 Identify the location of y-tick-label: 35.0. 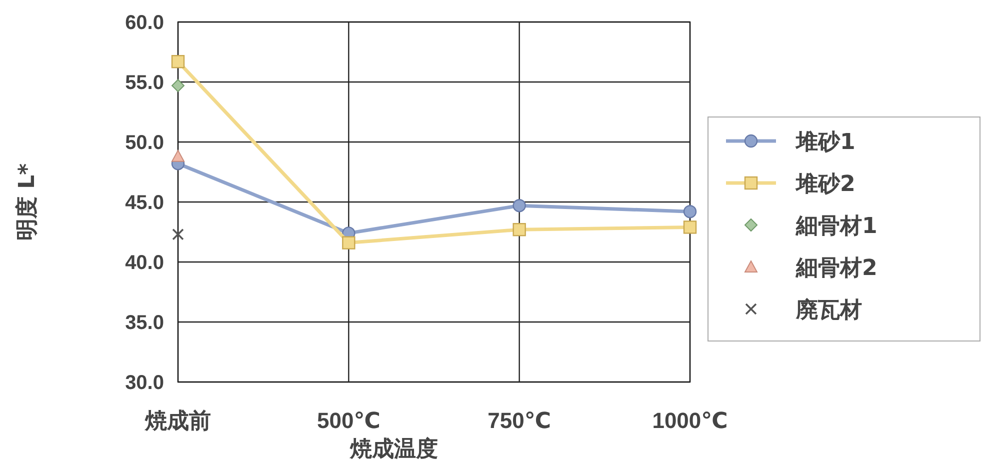
(144, 323).